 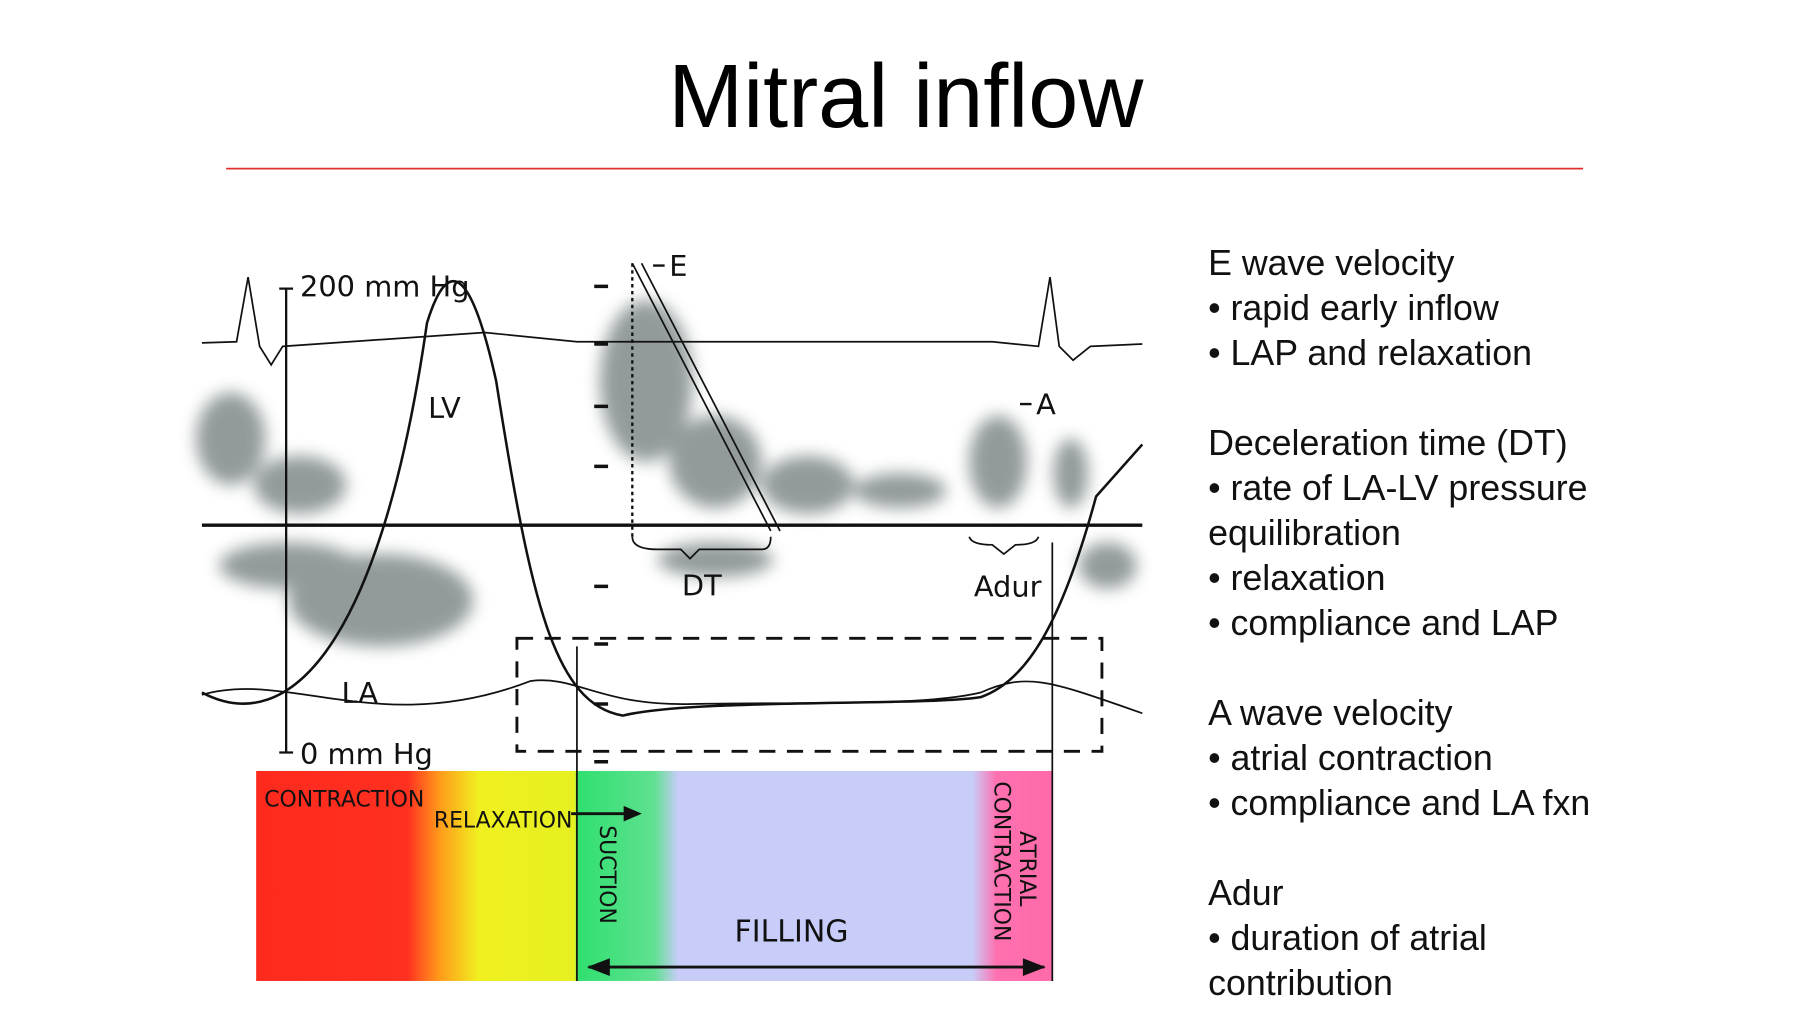 I want to click on note-heading: Deceleration time (DT), so click(x=1388, y=443).